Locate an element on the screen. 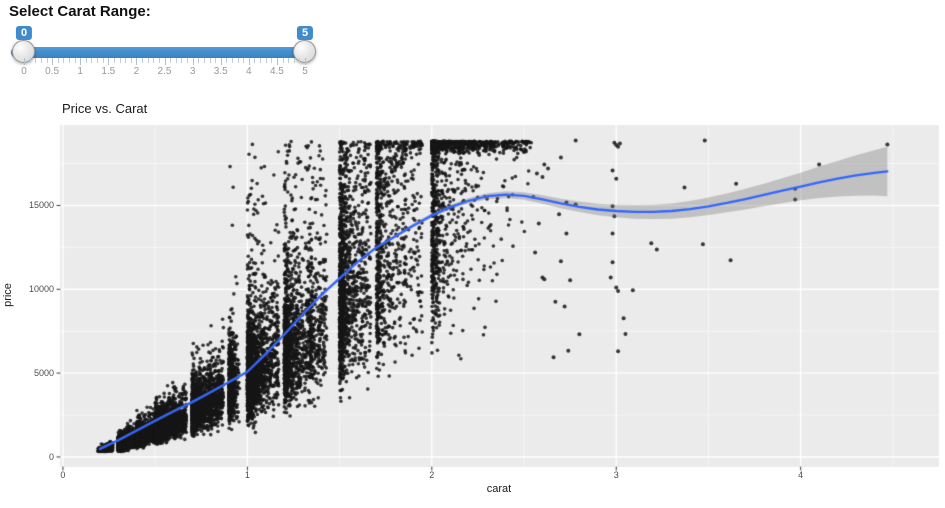  x-tick-label: 3 is located at coordinates (616, 475).